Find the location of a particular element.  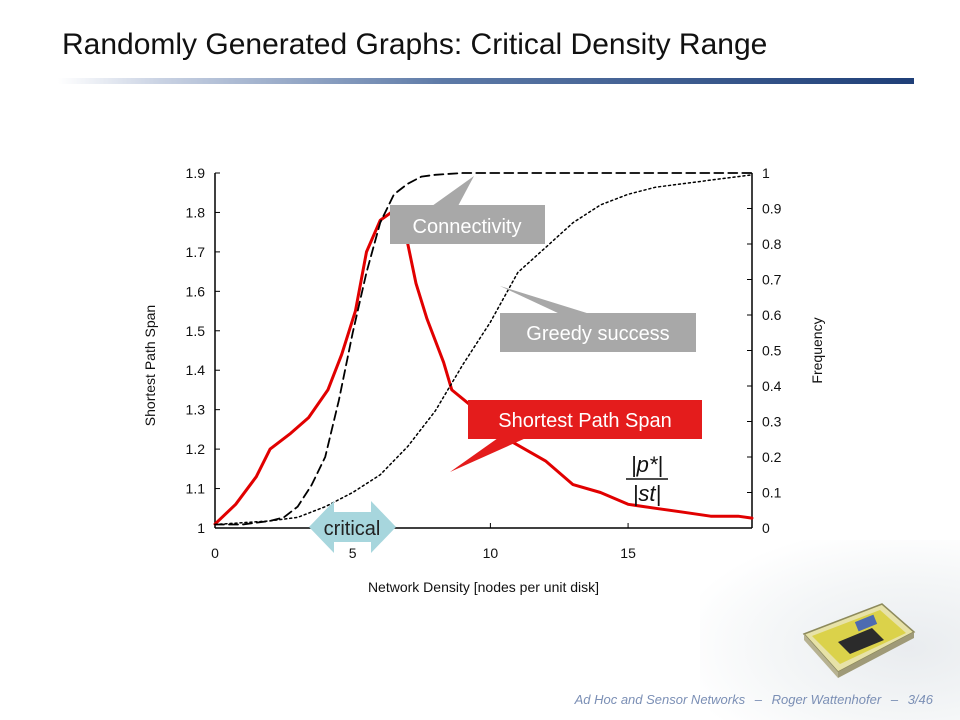

y-tick-label: 1.3 is located at coordinates (196, 410).